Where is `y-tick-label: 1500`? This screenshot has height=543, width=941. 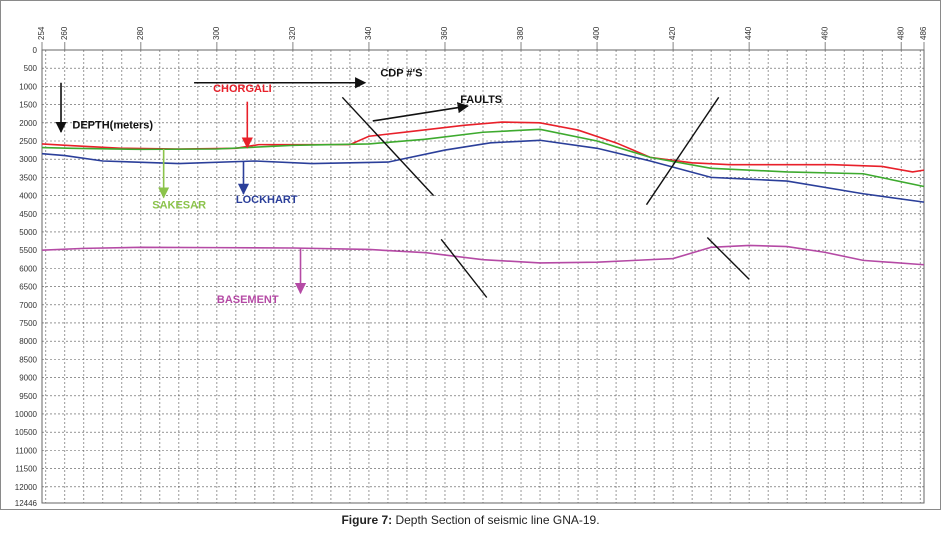
y-tick-label: 1500 is located at coordinates (28, 105).